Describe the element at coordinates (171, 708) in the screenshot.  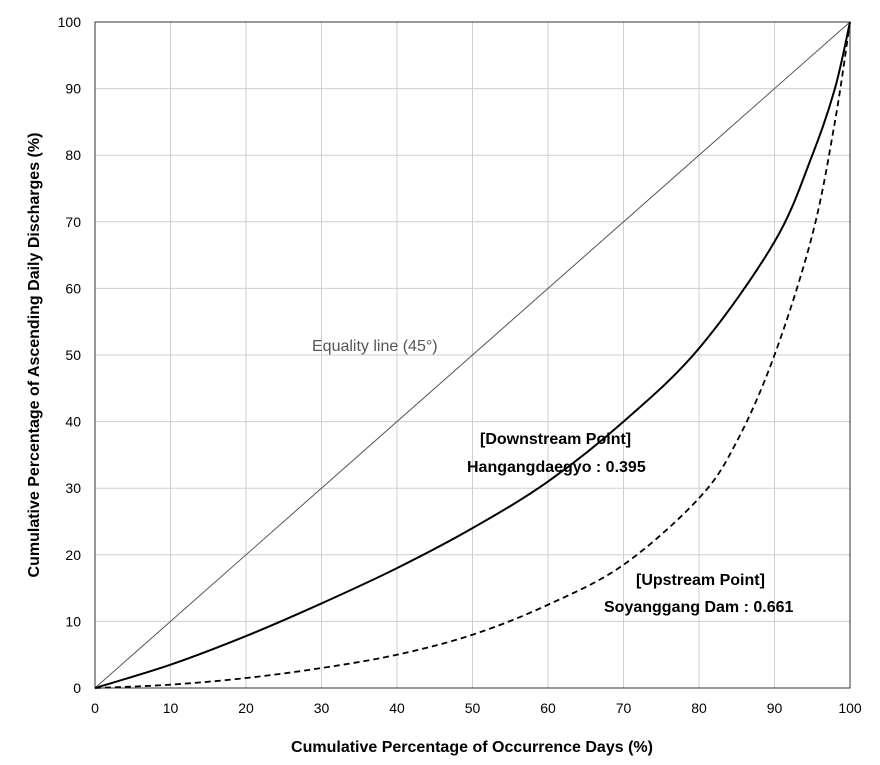
I see `x-tick-label: 10` at that location.